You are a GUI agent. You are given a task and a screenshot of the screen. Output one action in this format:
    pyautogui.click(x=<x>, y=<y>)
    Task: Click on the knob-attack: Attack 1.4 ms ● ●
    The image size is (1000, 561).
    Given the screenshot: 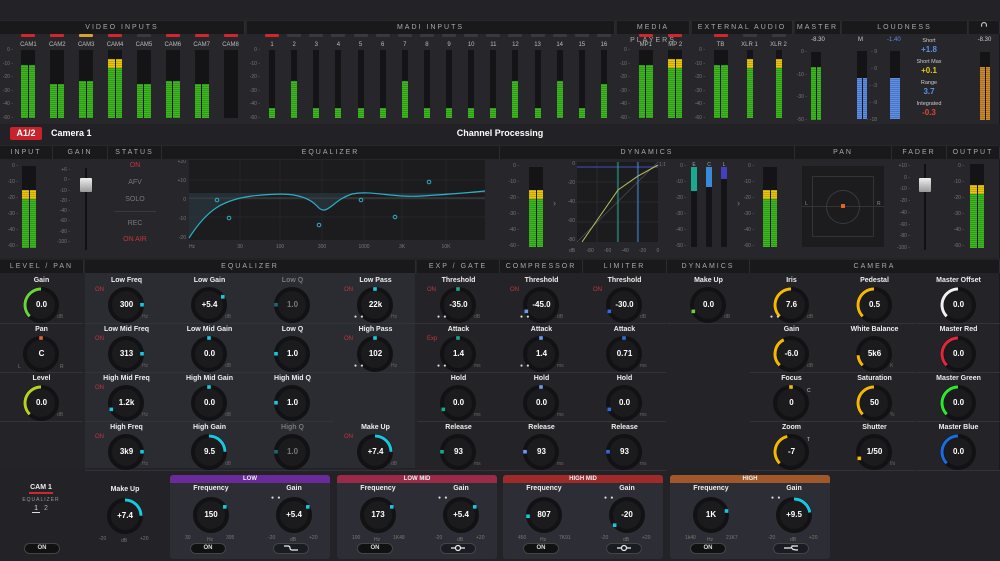 What is the action you would take?
    pyautogui.click(x=541, y=348)
    